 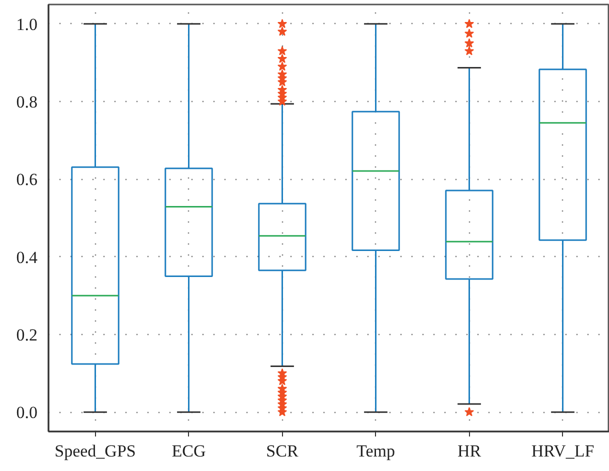 I want to click on x-tick-label: Temp, so click(x=375, y=451).